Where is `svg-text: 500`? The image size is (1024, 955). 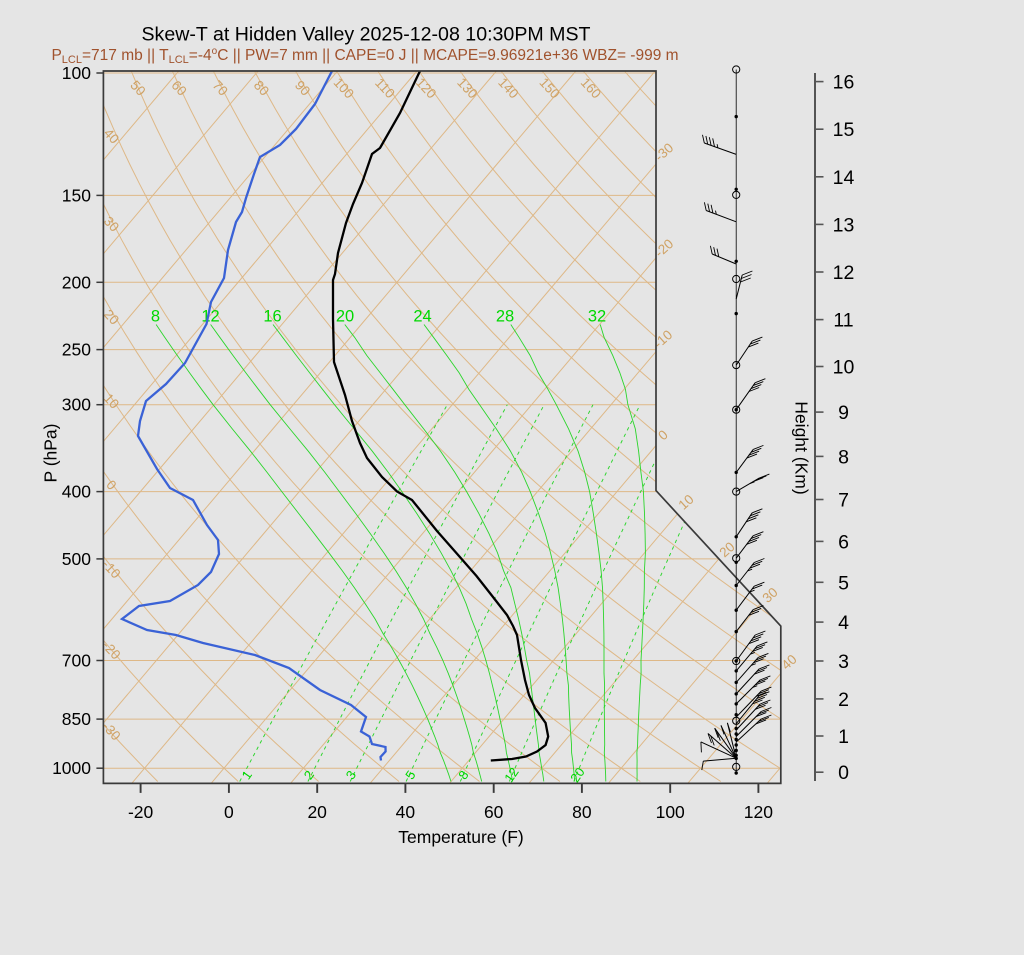 svg-text: 500 is located at coordinates (76, 559).